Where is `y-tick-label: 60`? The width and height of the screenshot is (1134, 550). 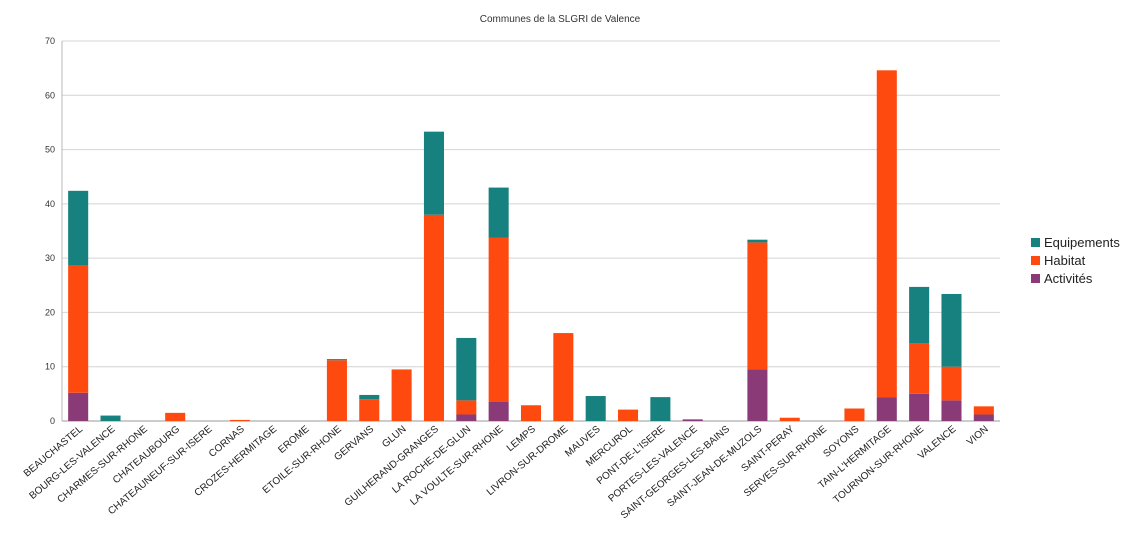
y-tick-label: 60 is located at coordinates (50, 95).